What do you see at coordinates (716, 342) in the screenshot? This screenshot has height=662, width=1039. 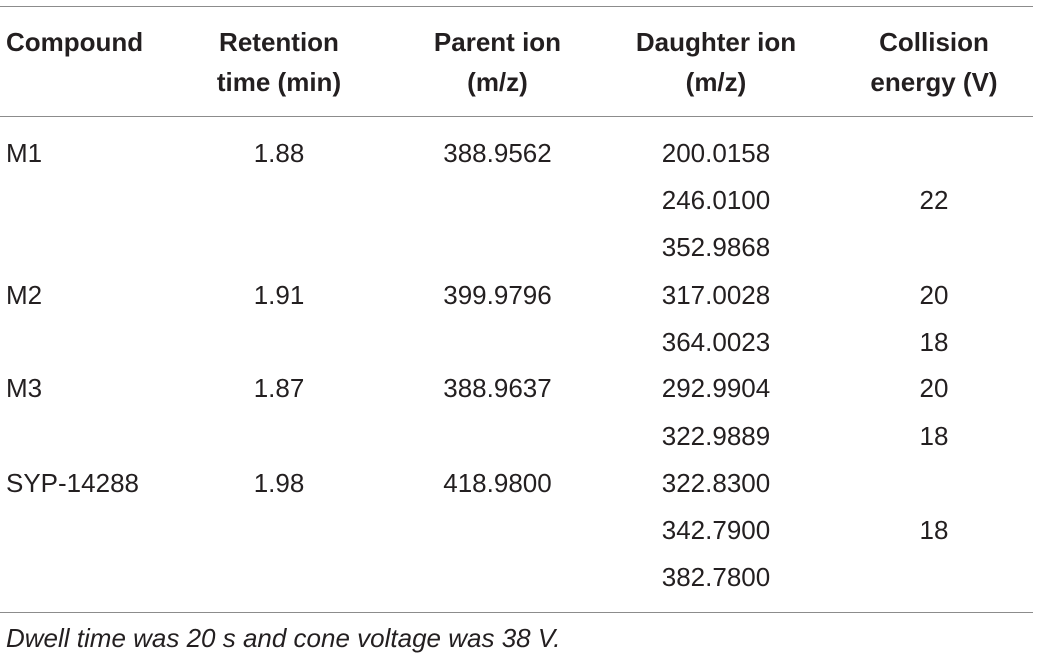 I see `cell-daughter-ion: 364.0023` at bounding box center [716, 342].